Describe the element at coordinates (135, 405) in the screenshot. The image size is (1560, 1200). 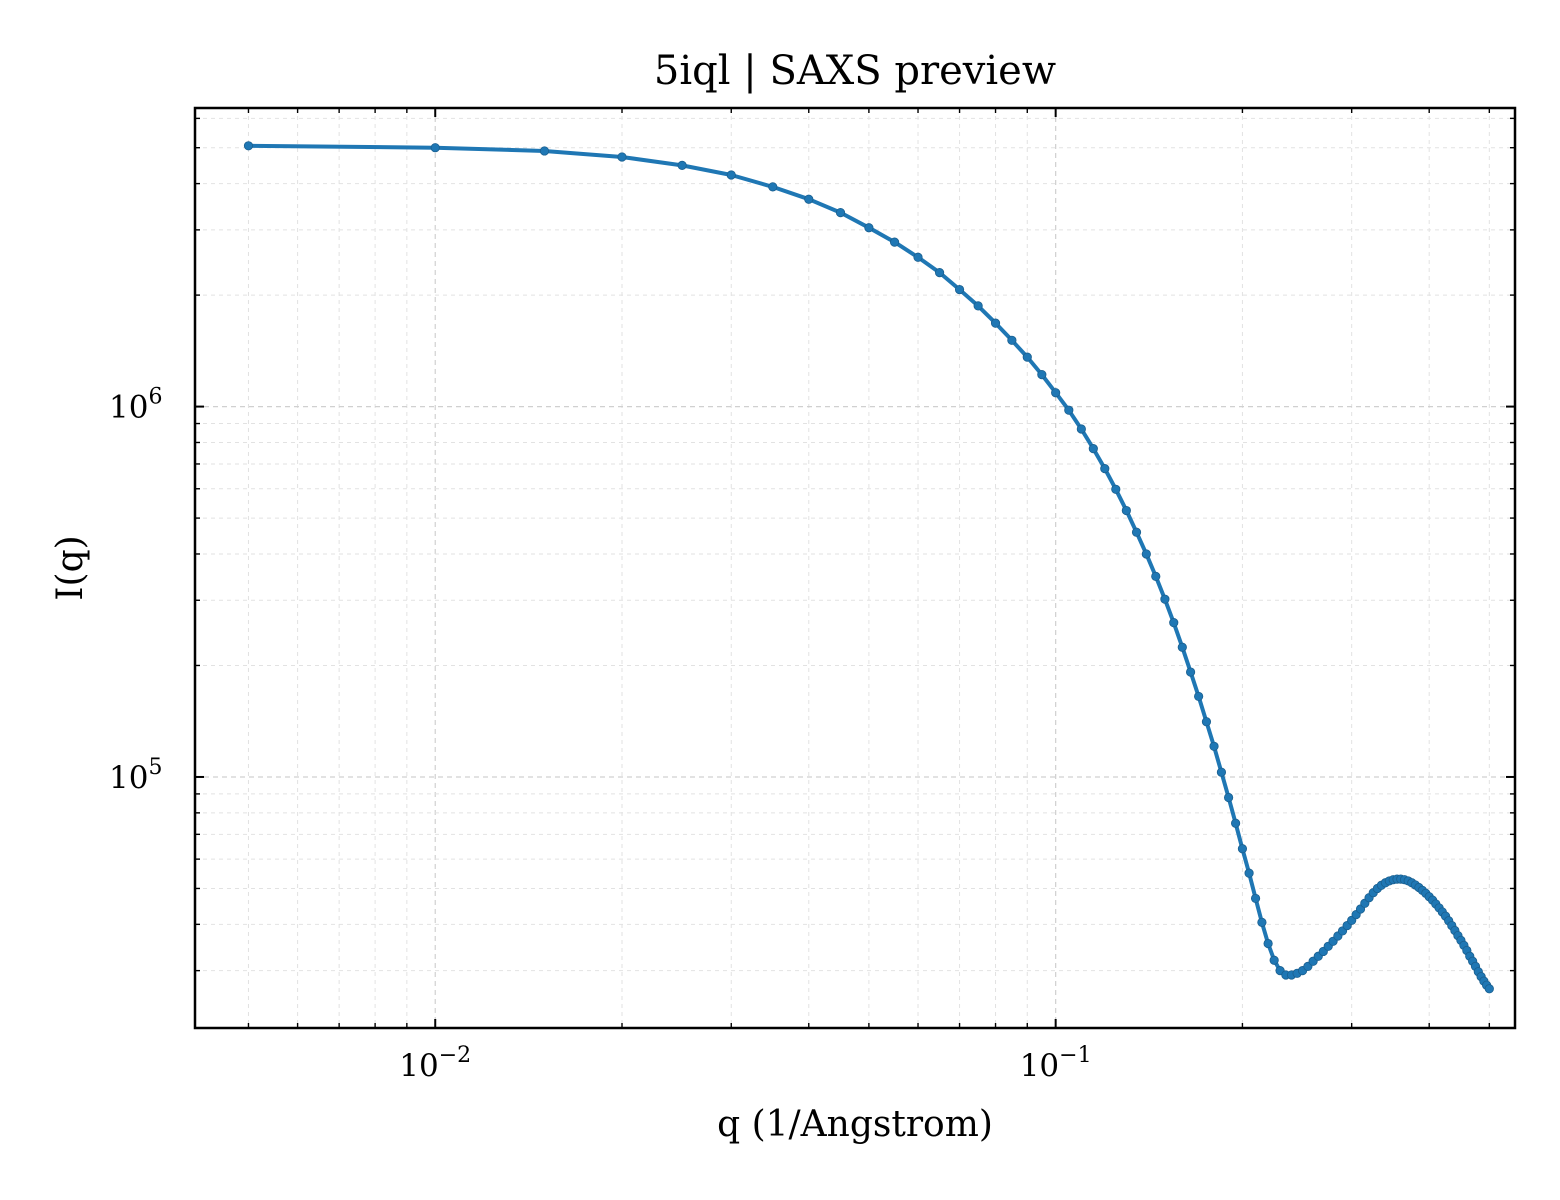
I see `y-tick-label: 10⁶` at that location.